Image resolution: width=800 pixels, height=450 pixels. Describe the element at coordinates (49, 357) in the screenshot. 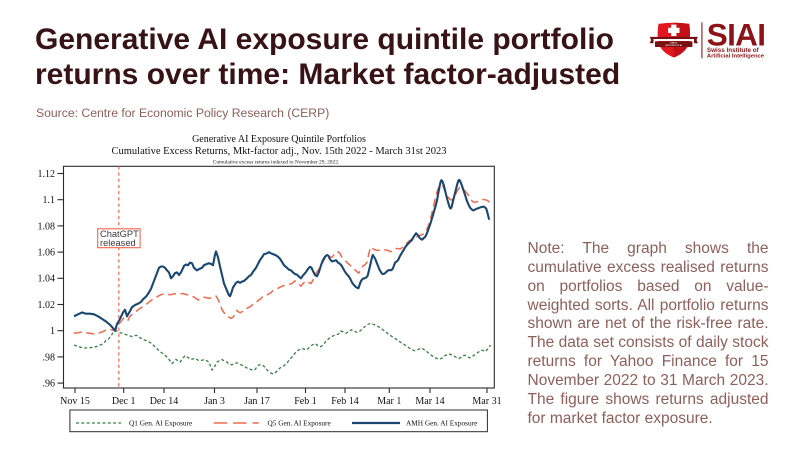

I see `svg-text: .98` at that location.